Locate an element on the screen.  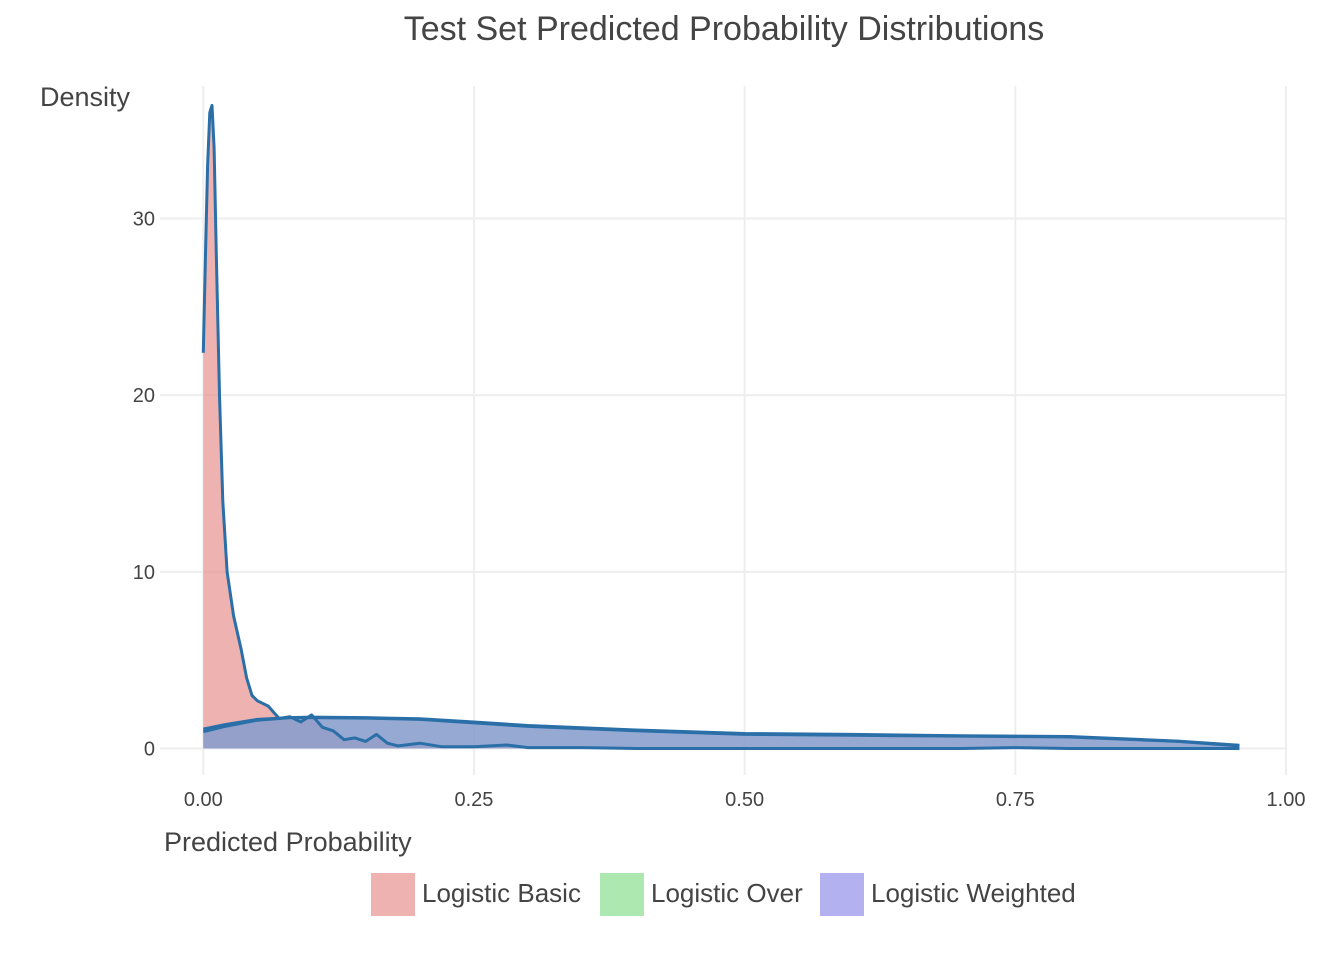
legend-item-logistic-over: Logistic Over is located at coordinates (701, 894).